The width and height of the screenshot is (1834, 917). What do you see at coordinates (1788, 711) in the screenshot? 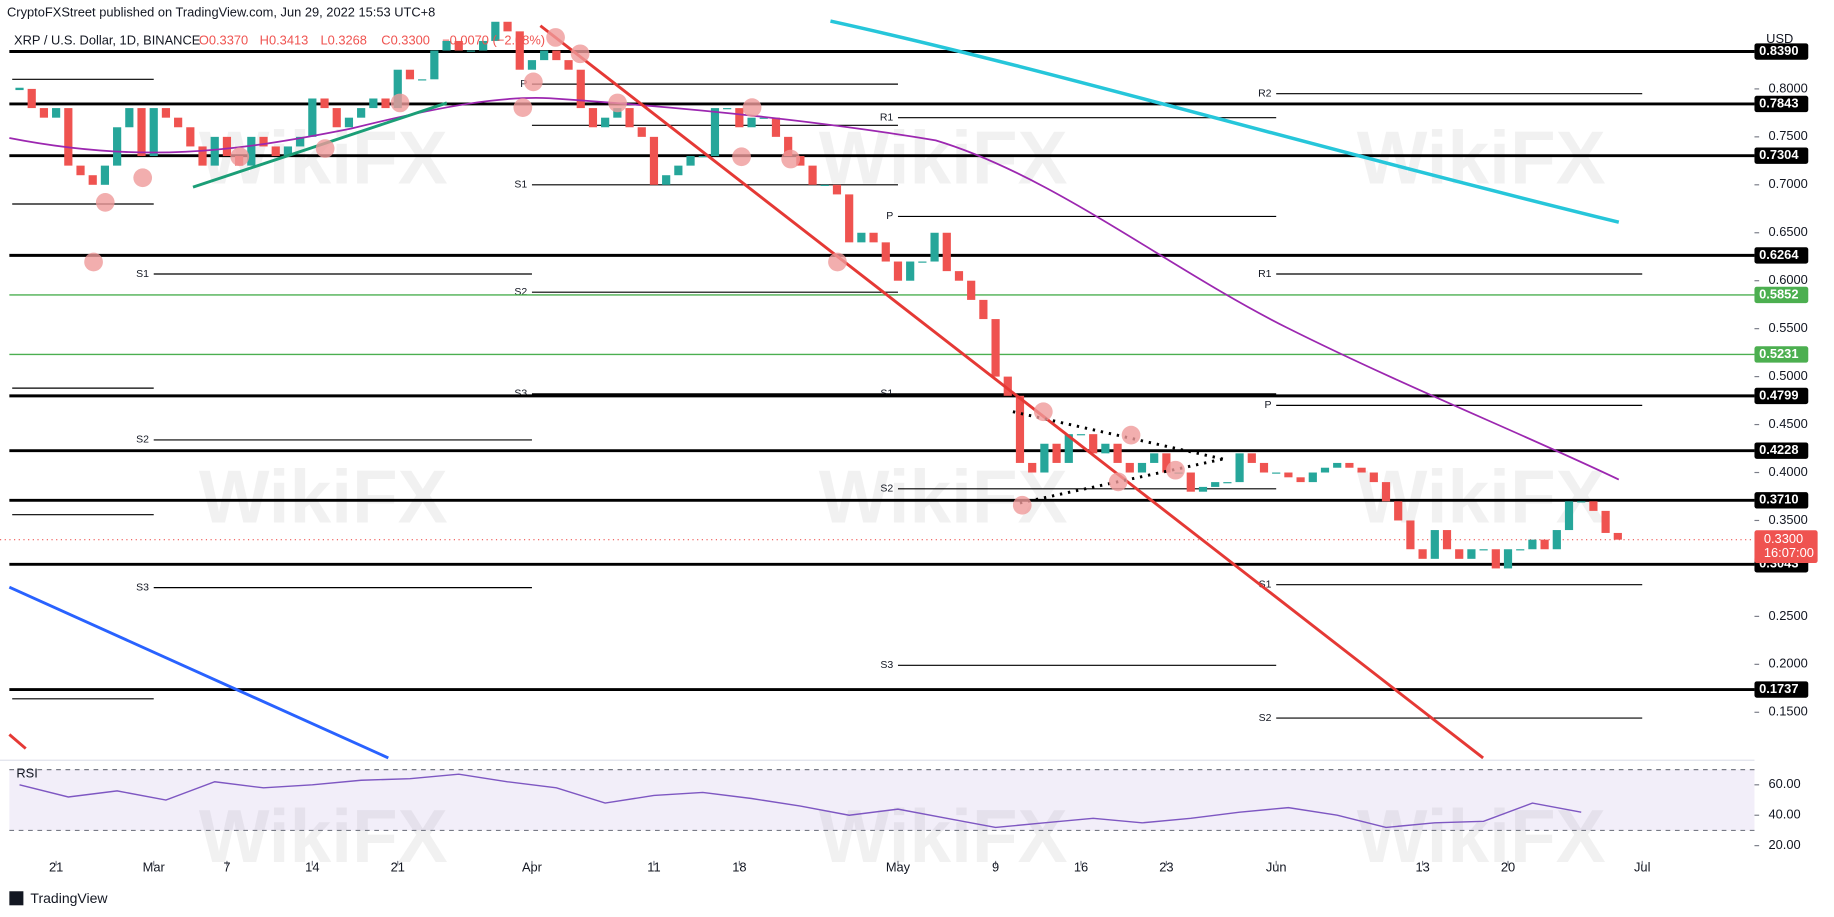
I see `y-tick-label: 0.1500` at bounding box center [1788, 711].